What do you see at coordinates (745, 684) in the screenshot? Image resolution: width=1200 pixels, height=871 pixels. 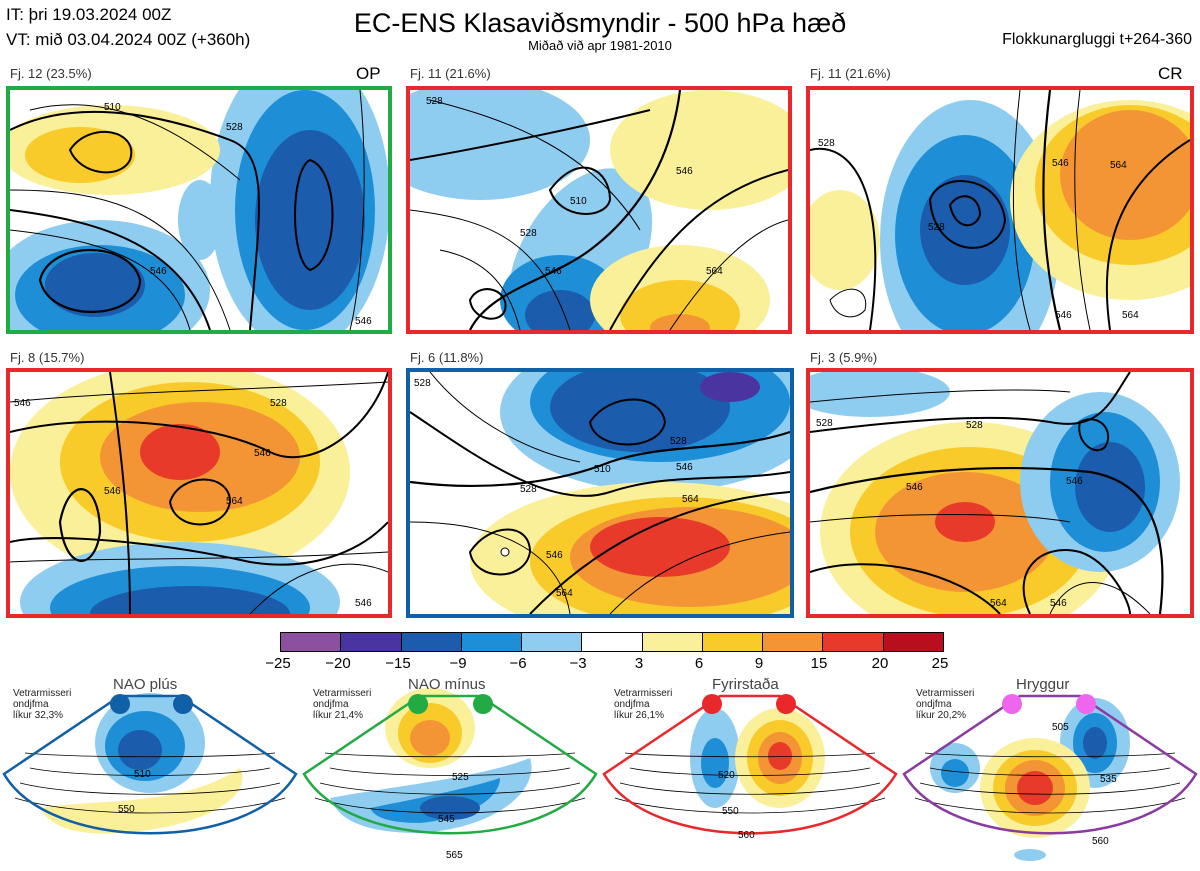 I see `regime-title: Fyrirstaða` at bounding box center [745, 684].